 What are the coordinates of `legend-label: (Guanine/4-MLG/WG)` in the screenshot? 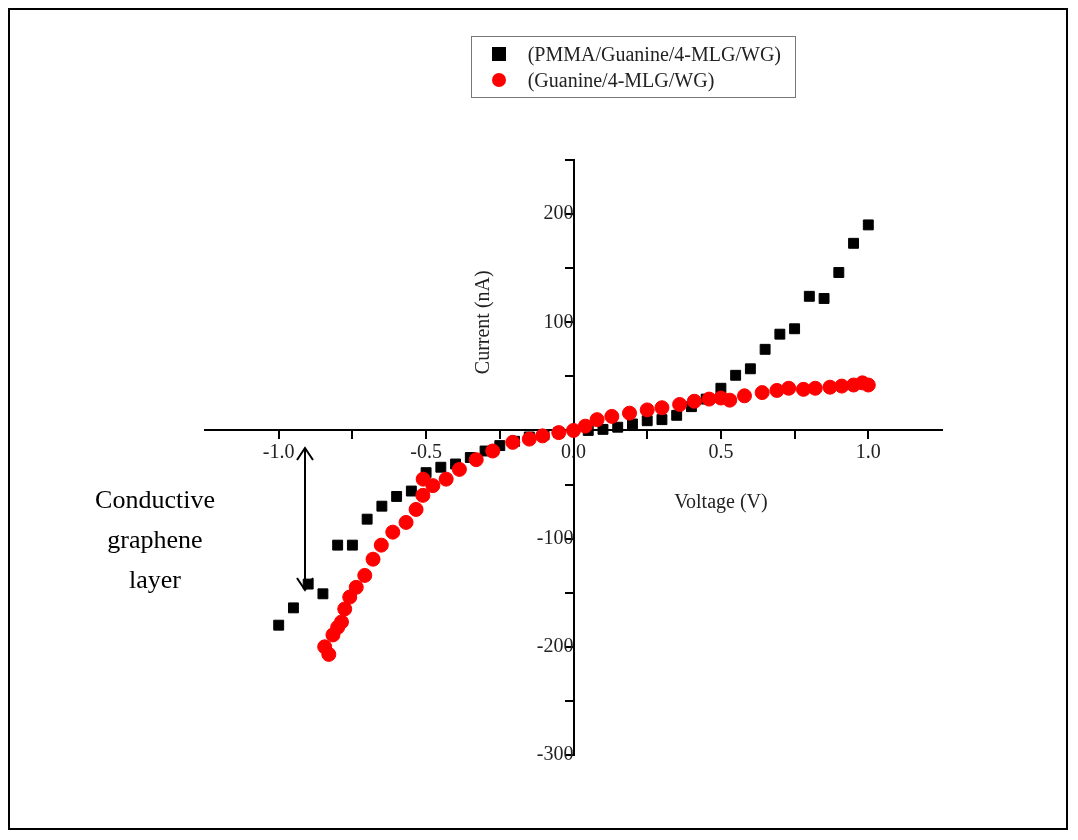 It's located at (621, 80).